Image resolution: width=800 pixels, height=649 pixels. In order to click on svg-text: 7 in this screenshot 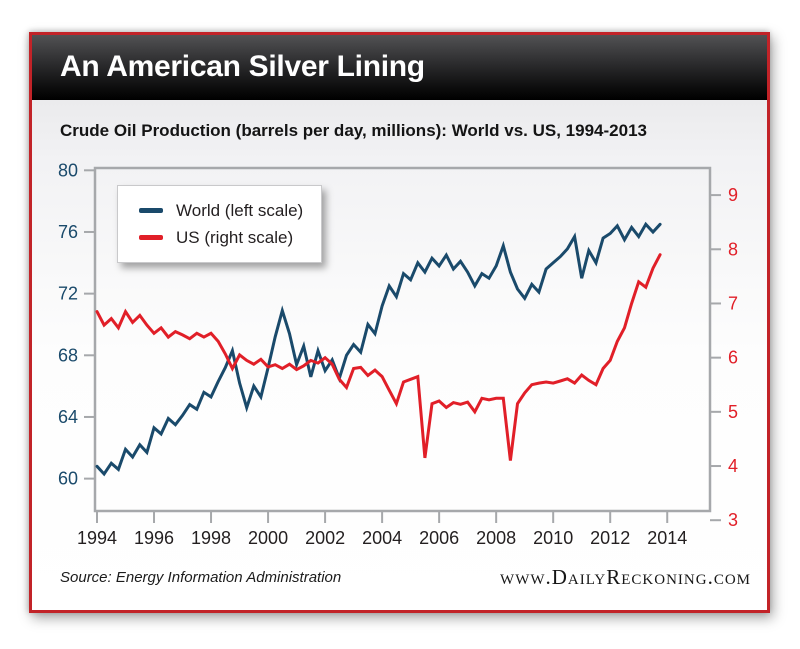, I will do `click(733, 303)`.